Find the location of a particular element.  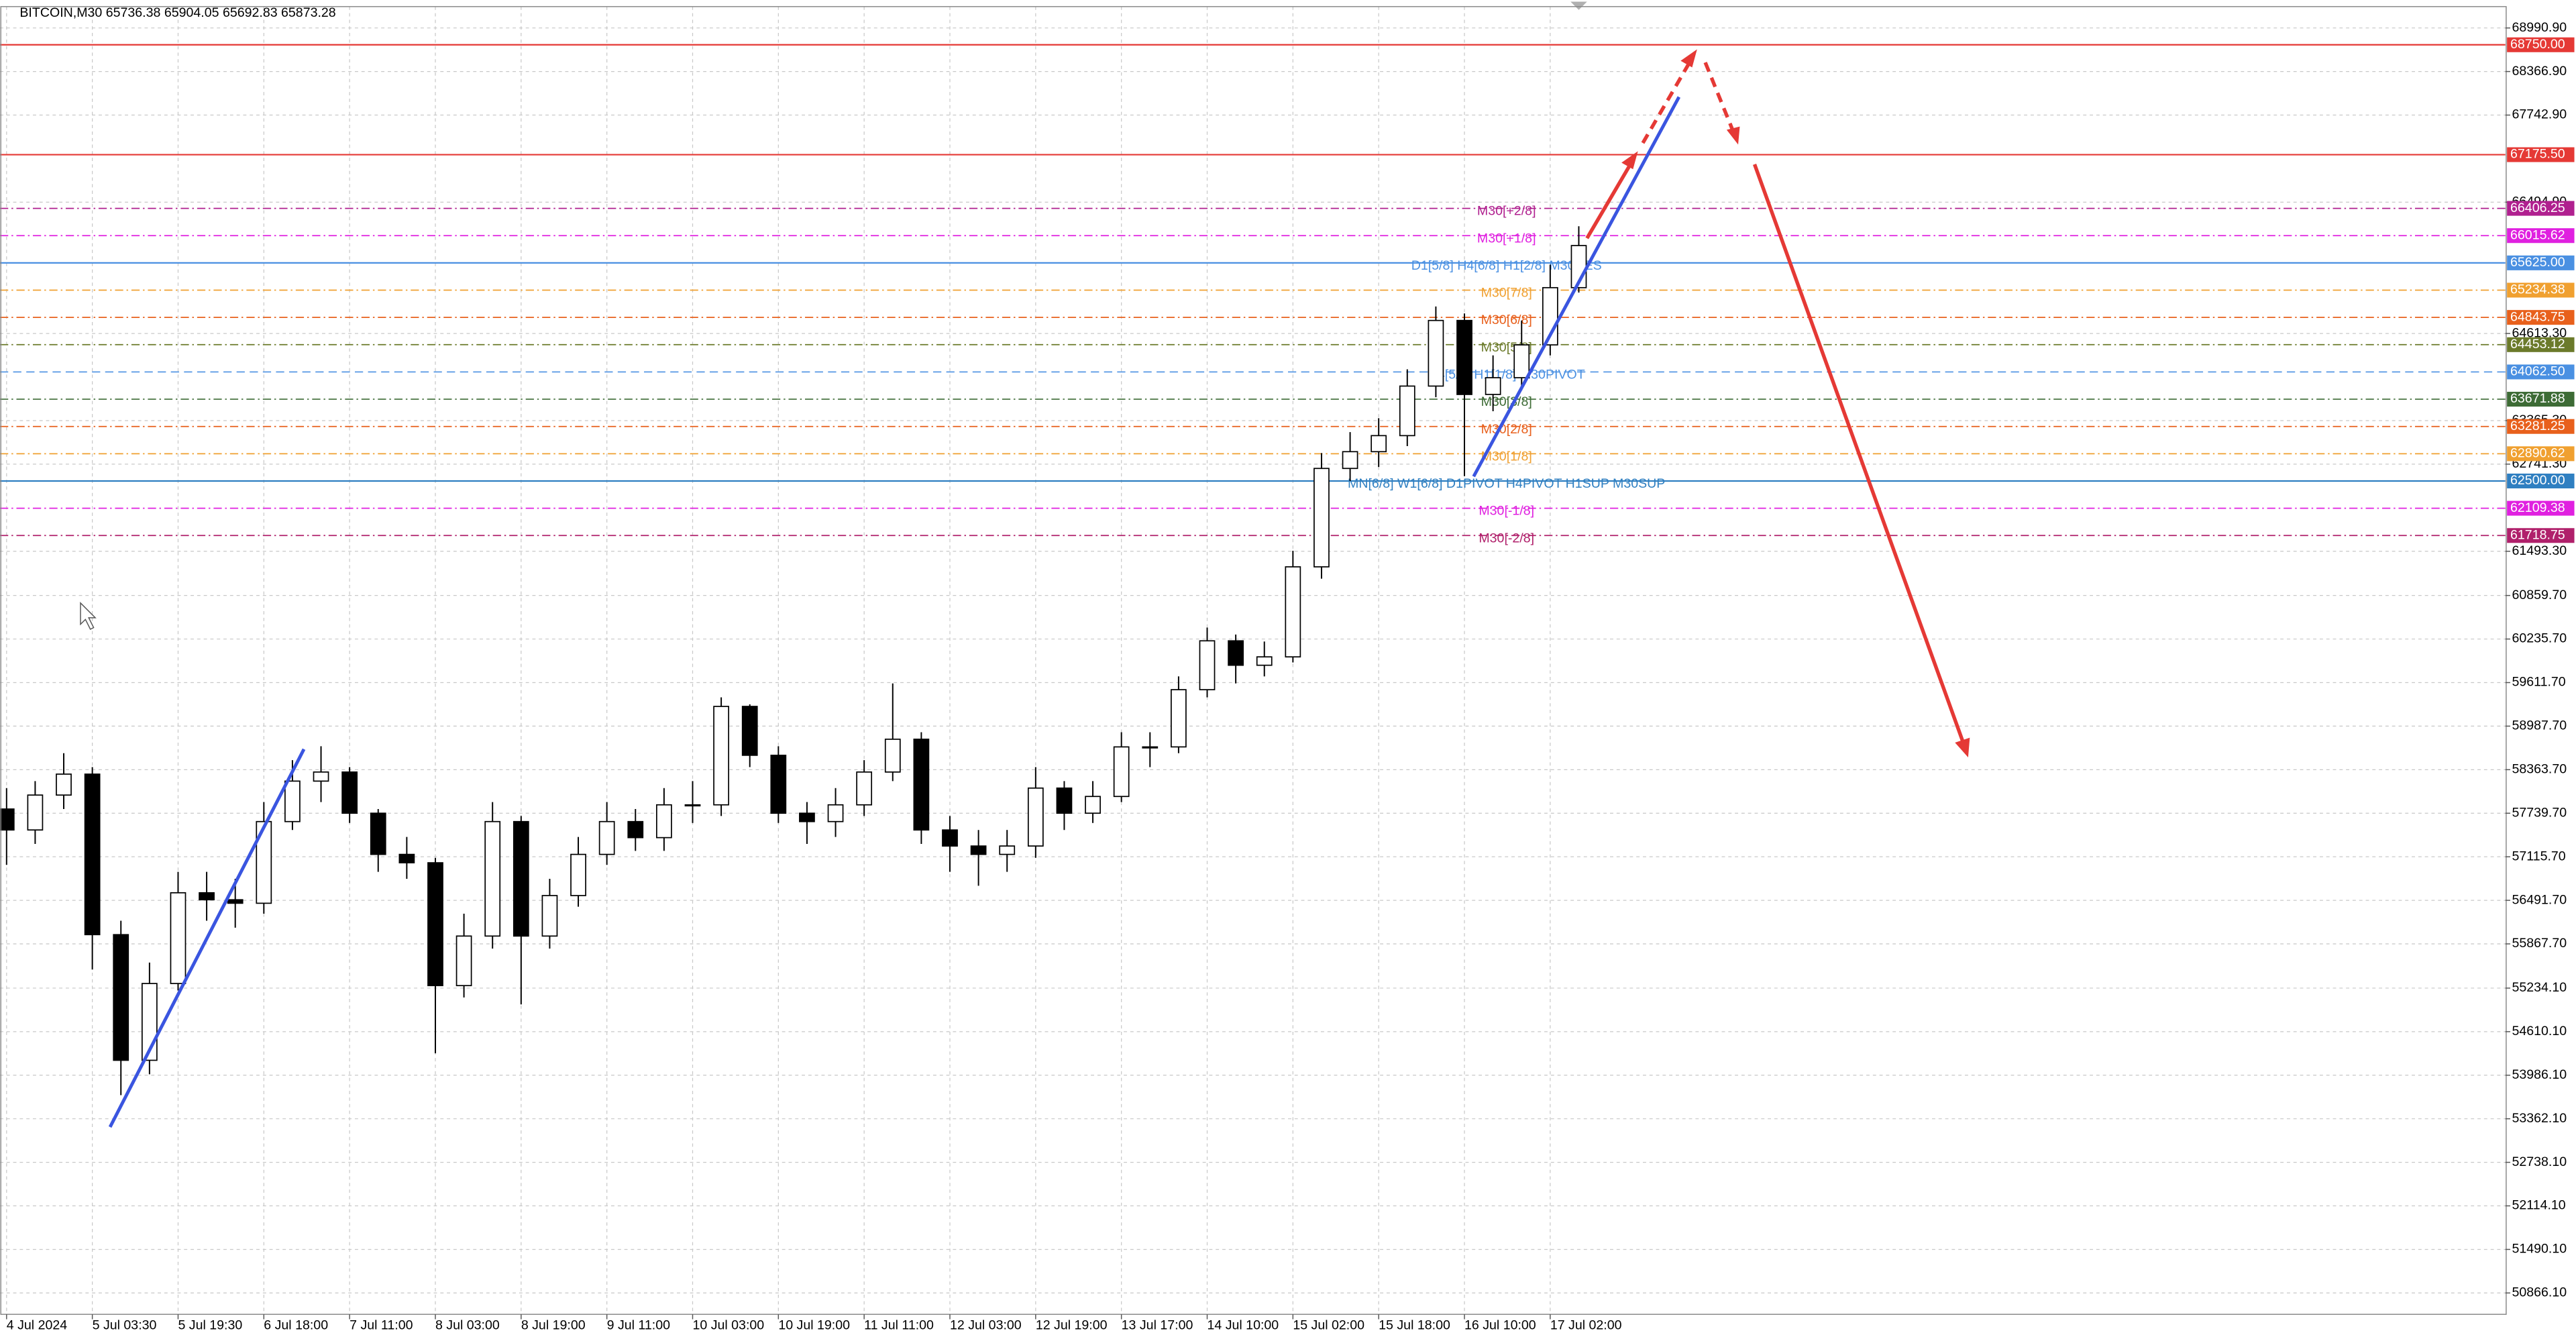

level-text: M30[6/8] is located at coordinates (1506, 320).